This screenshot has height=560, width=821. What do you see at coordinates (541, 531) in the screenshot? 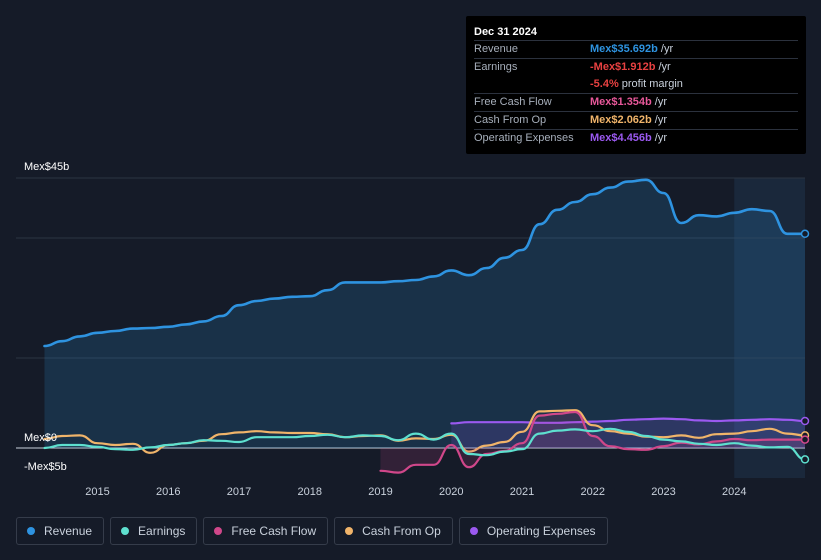
I see `legend-label: Operating Expenses` at bounding box center [541, 531].